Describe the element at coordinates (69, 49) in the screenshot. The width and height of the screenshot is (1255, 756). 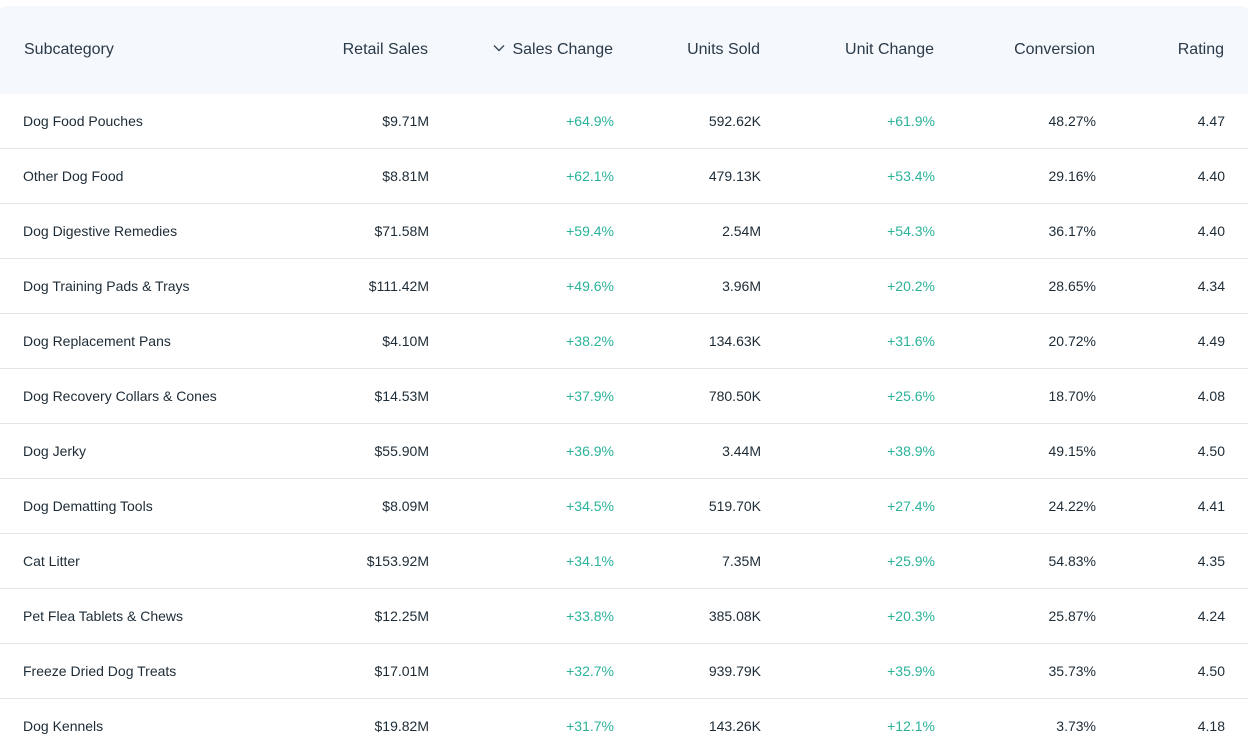
I see `column-header-subcategory: Subcategory` at that location.